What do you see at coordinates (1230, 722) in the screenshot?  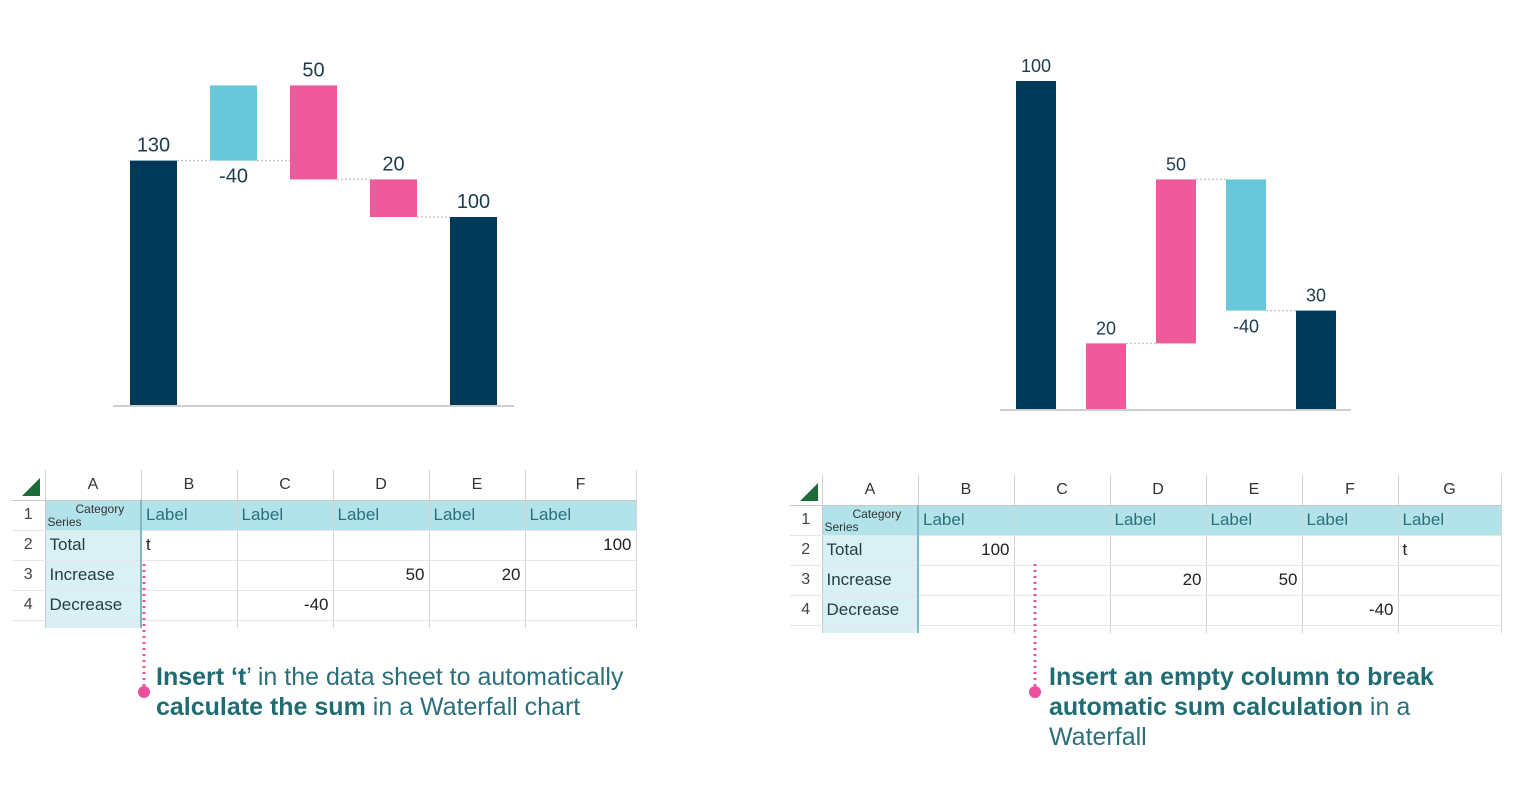 I see `caption-right-text: in a Waterfall` at bounding box center [1230, 722].